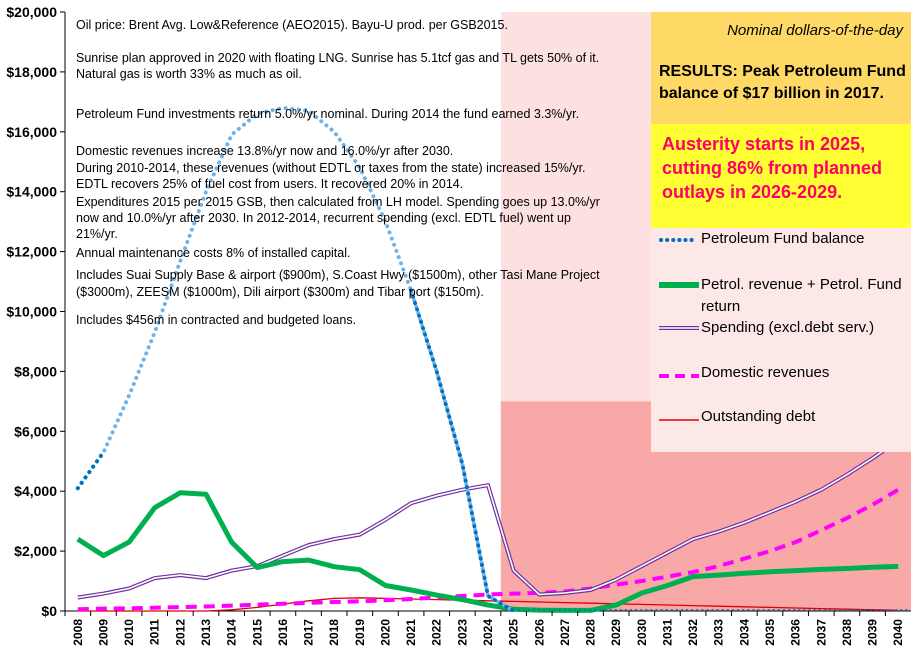 Image resolution: width=916 pixels, height=650 pixels. I want to click on note-gas-value: Natural gas is worth 33% as much as oil., so click(189, 74).